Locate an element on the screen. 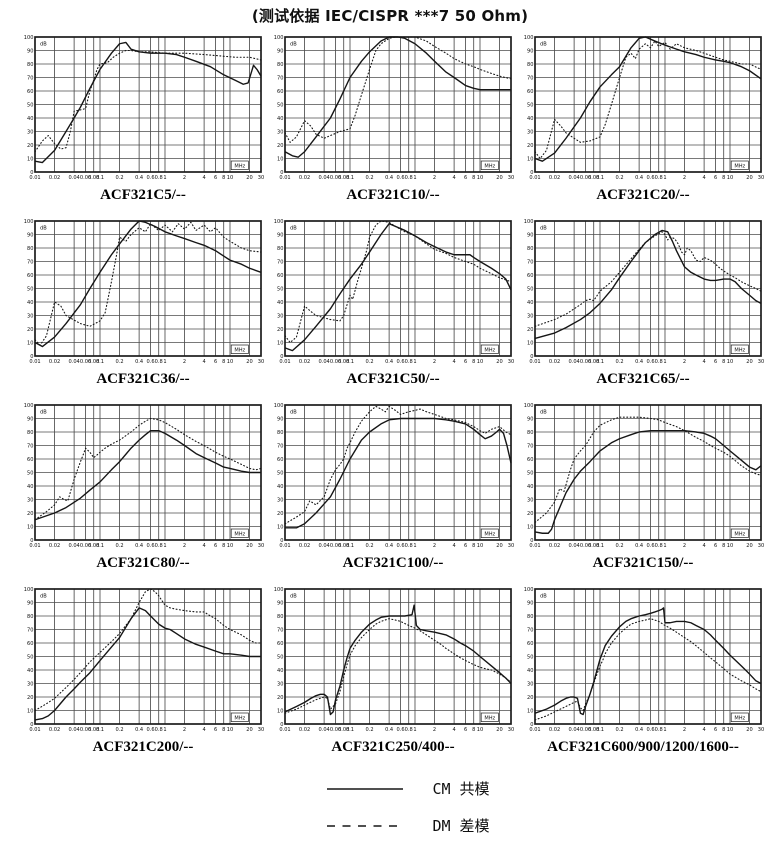 This screenshot has width=780, height=848. x-tick-label: 1 is located at coordinates (164, 178).